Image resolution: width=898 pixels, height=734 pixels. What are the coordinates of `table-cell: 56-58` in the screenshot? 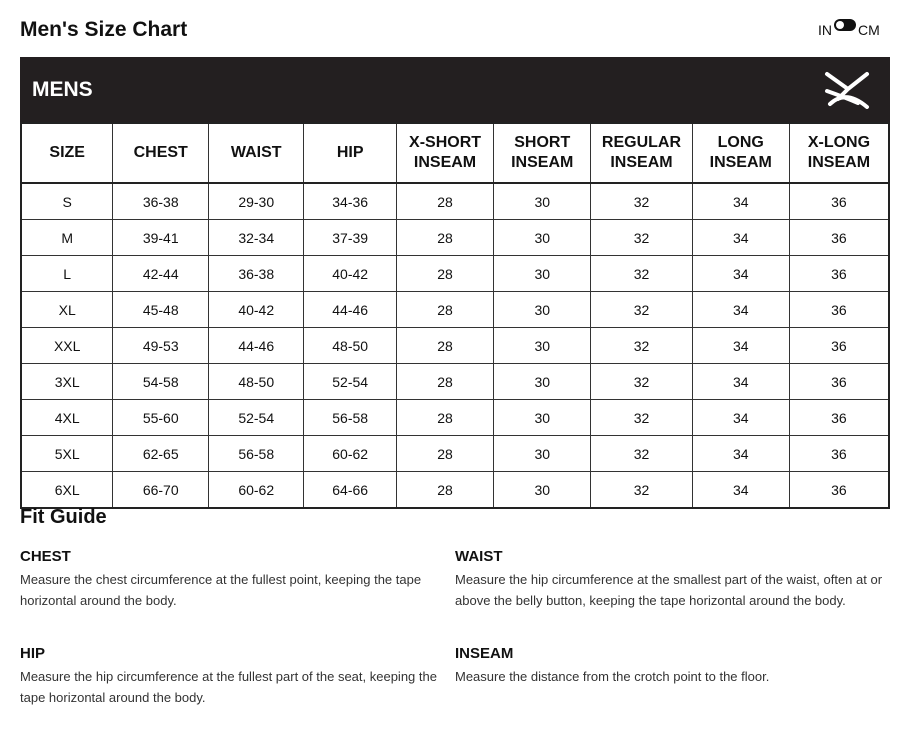 It's located at (256, 453).